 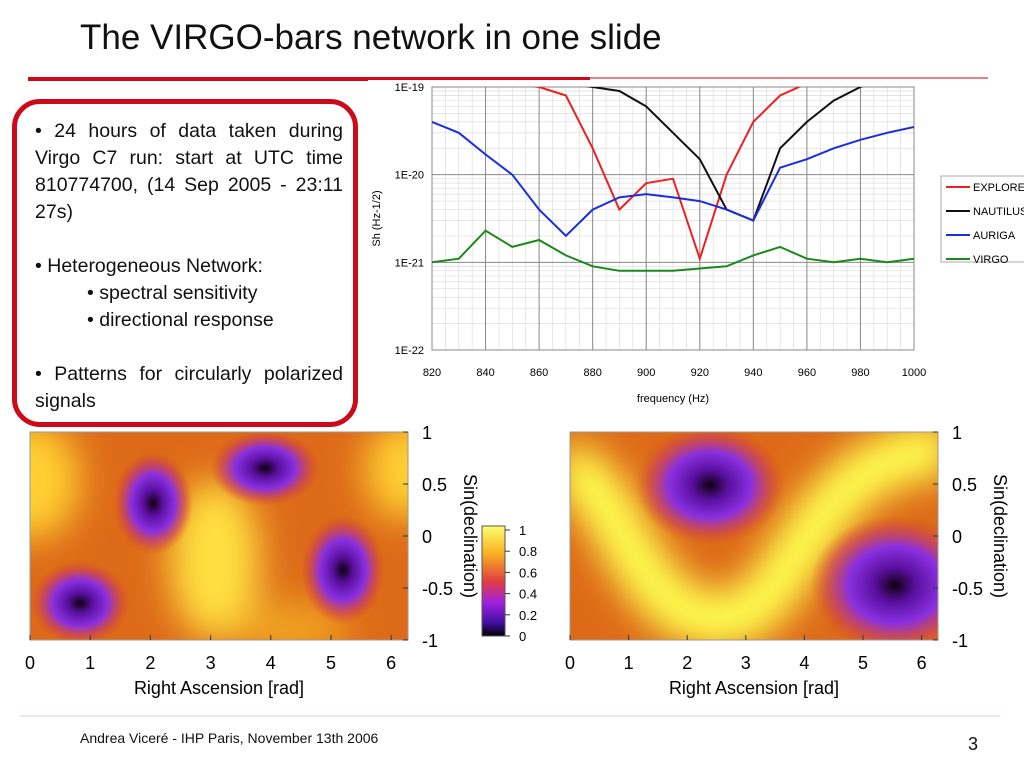 I want to click on x-tick-label: 840, so click(x=485, y=373).